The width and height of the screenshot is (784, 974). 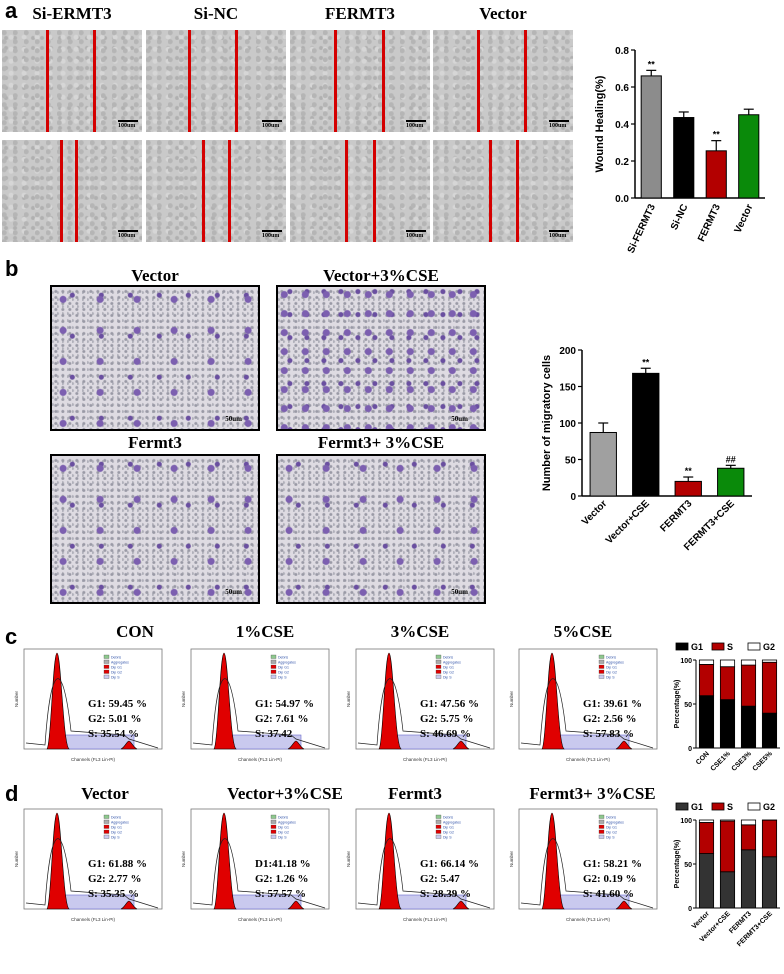 What do you see at coordinates (721, 761) in the screenshot?
I see `category-label: CSE1%` at bounding box center [721, 761].